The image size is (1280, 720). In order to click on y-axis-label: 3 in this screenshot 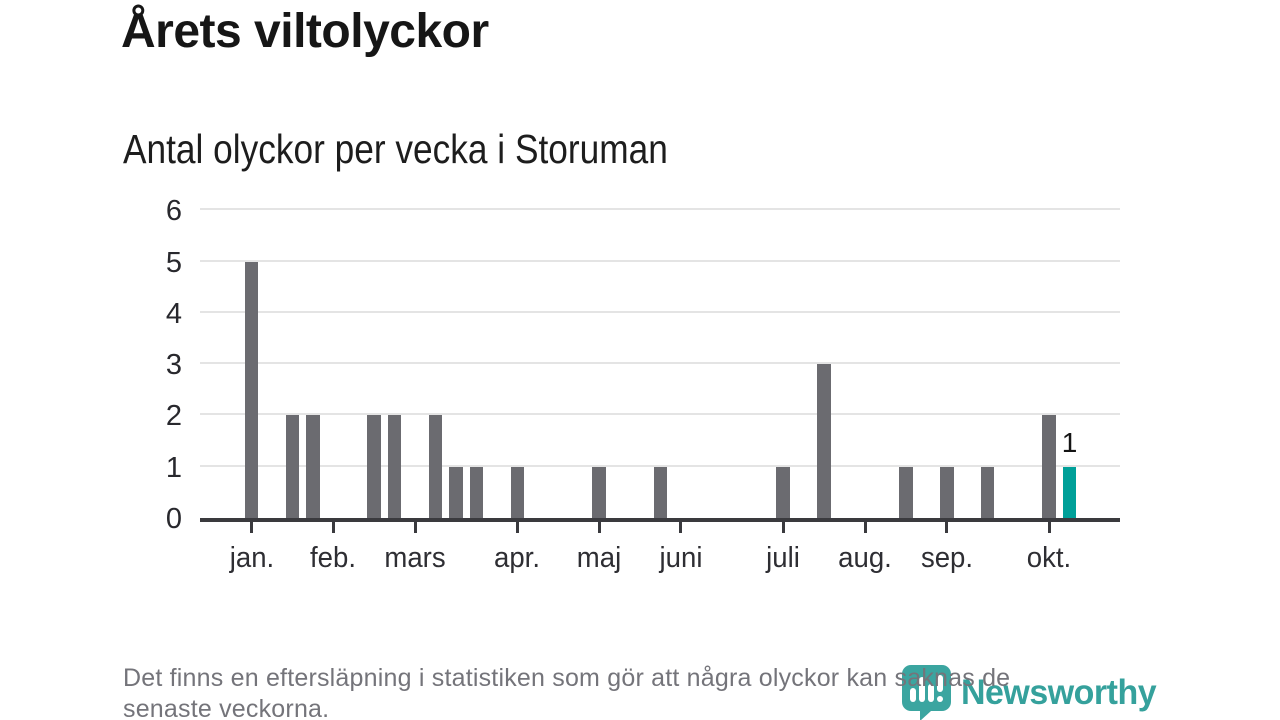, I will do `click(173, 365)`.